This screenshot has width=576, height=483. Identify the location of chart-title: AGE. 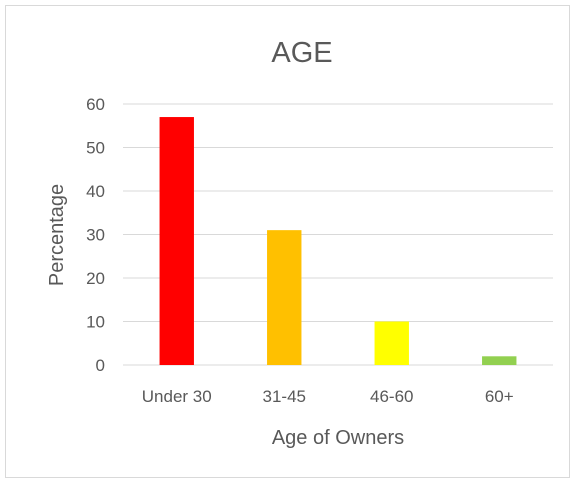
(301, 53).